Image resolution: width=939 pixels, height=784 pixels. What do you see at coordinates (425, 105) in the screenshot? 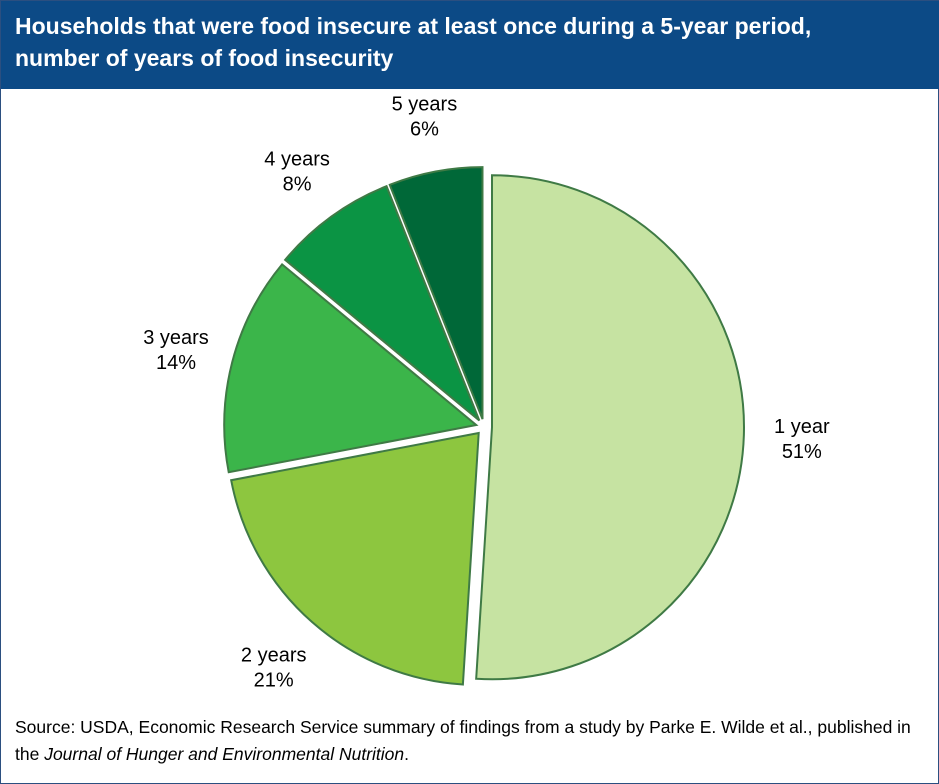
I see `slice-category-label: 5 years` at bounding box center [425, 105].